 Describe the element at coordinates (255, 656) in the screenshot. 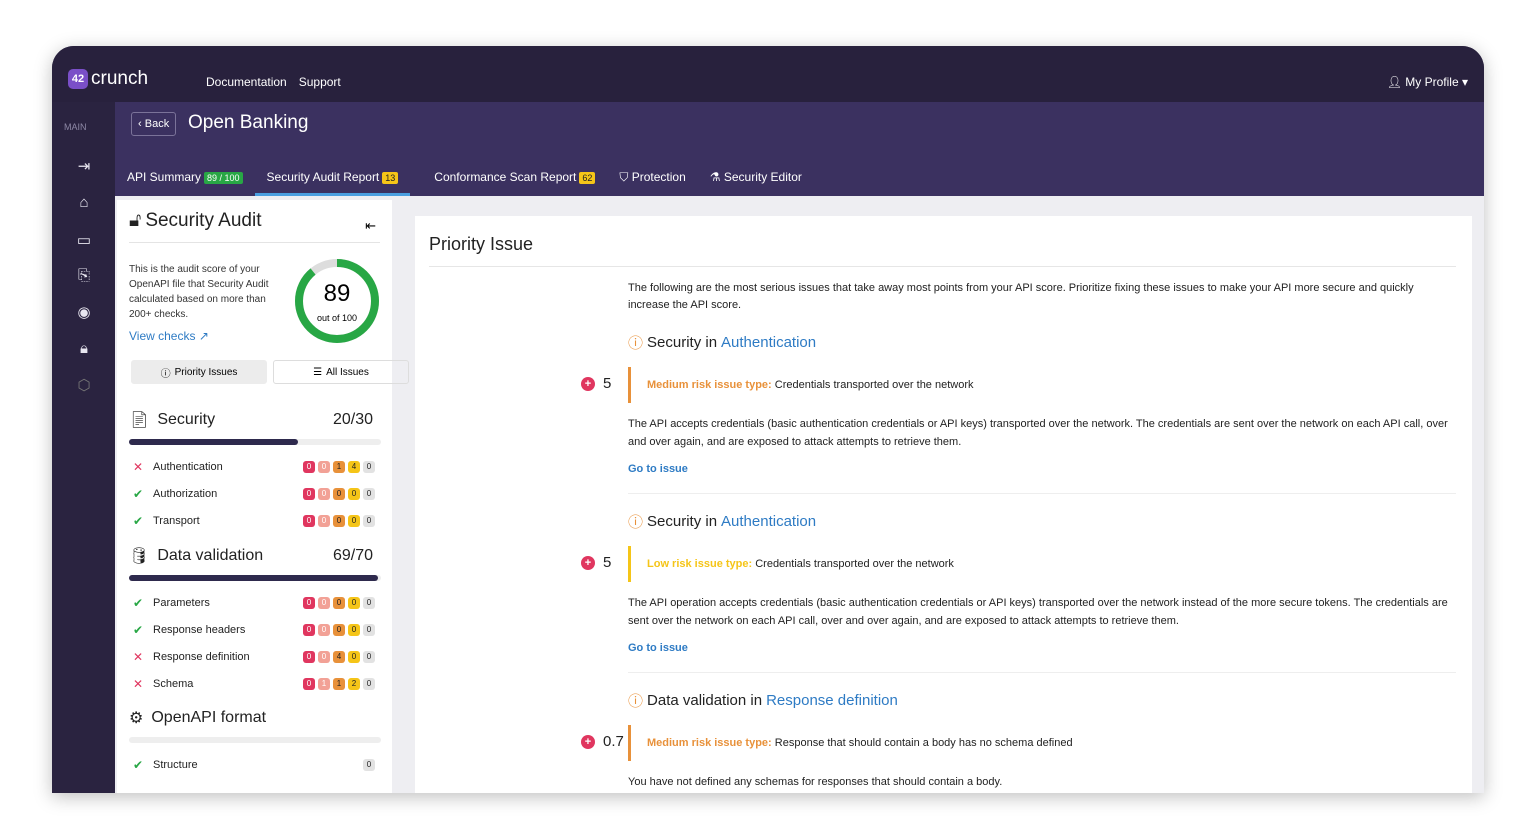

I see `category-item: ✕ Response definition 0 0 4 0 0` at that location.